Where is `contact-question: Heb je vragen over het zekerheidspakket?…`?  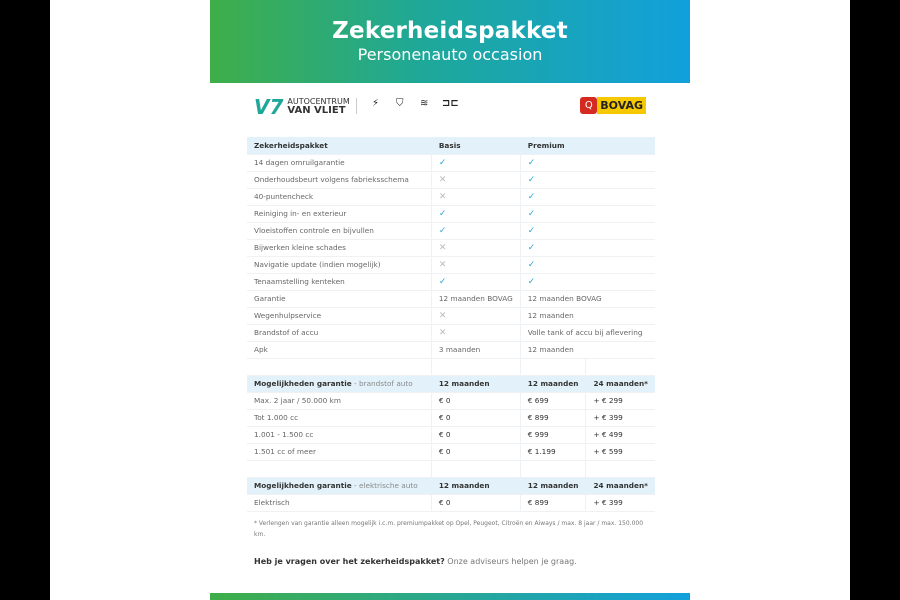 contact-question: Heb je vragen over het zekerheidspakket?… is located at coordinates (415, 561).